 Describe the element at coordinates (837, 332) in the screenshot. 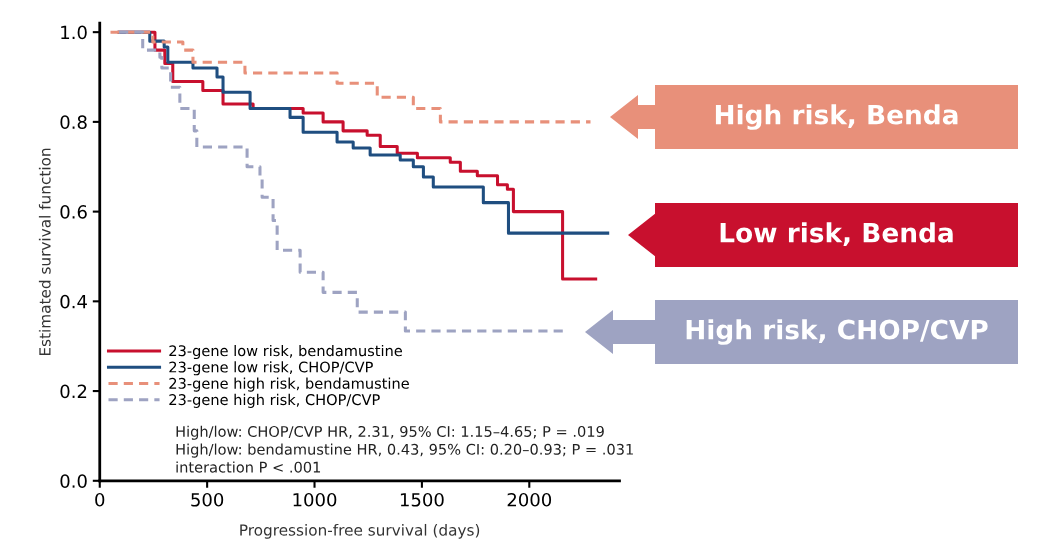

I see `text: High risk, CHOP/CVP` at that location.